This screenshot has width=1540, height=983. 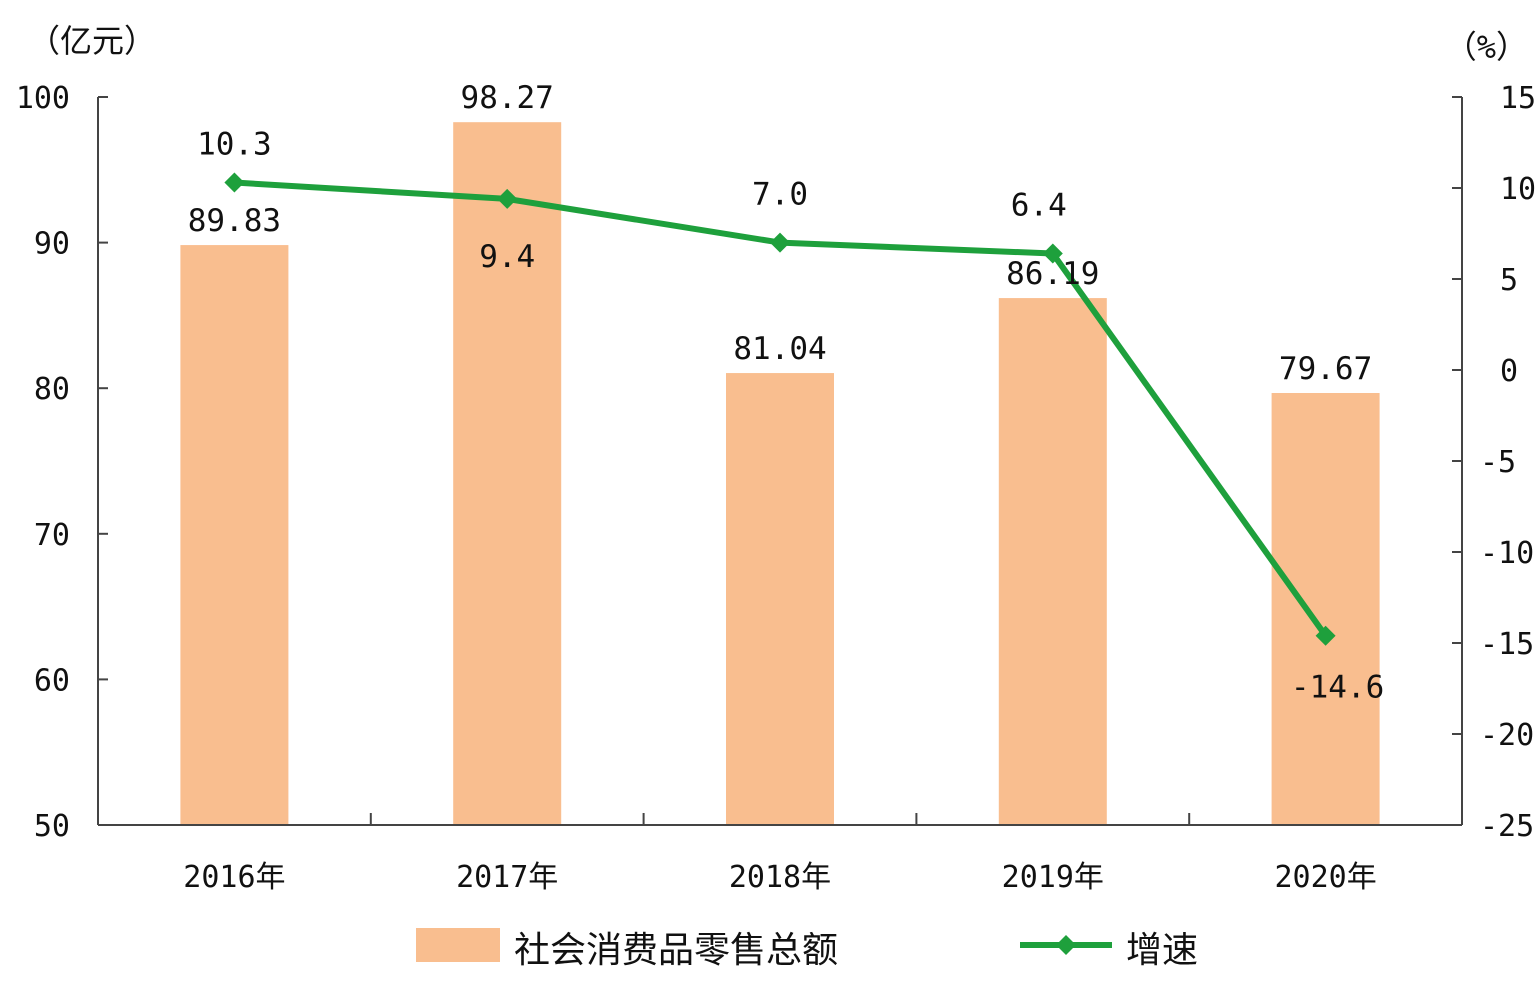 What do you see at coordinates (1337, 688) in the screenshot?
I see `growth-value-label: -14.6` at bounding box center [1337, 688].